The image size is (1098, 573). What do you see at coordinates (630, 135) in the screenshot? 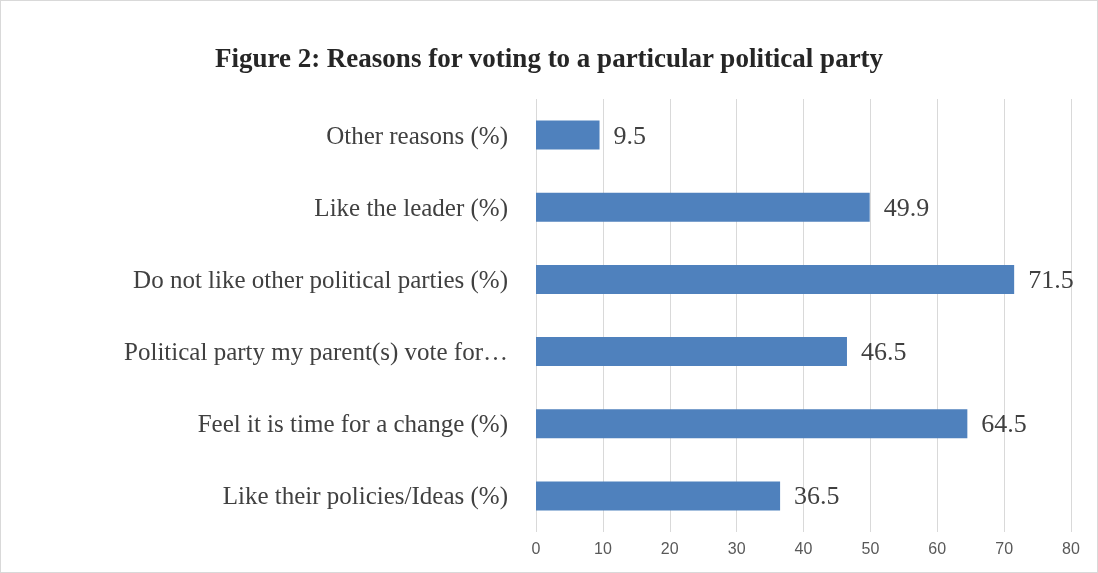
I see `data-label: 9.5` at bounding box center [630, 135].